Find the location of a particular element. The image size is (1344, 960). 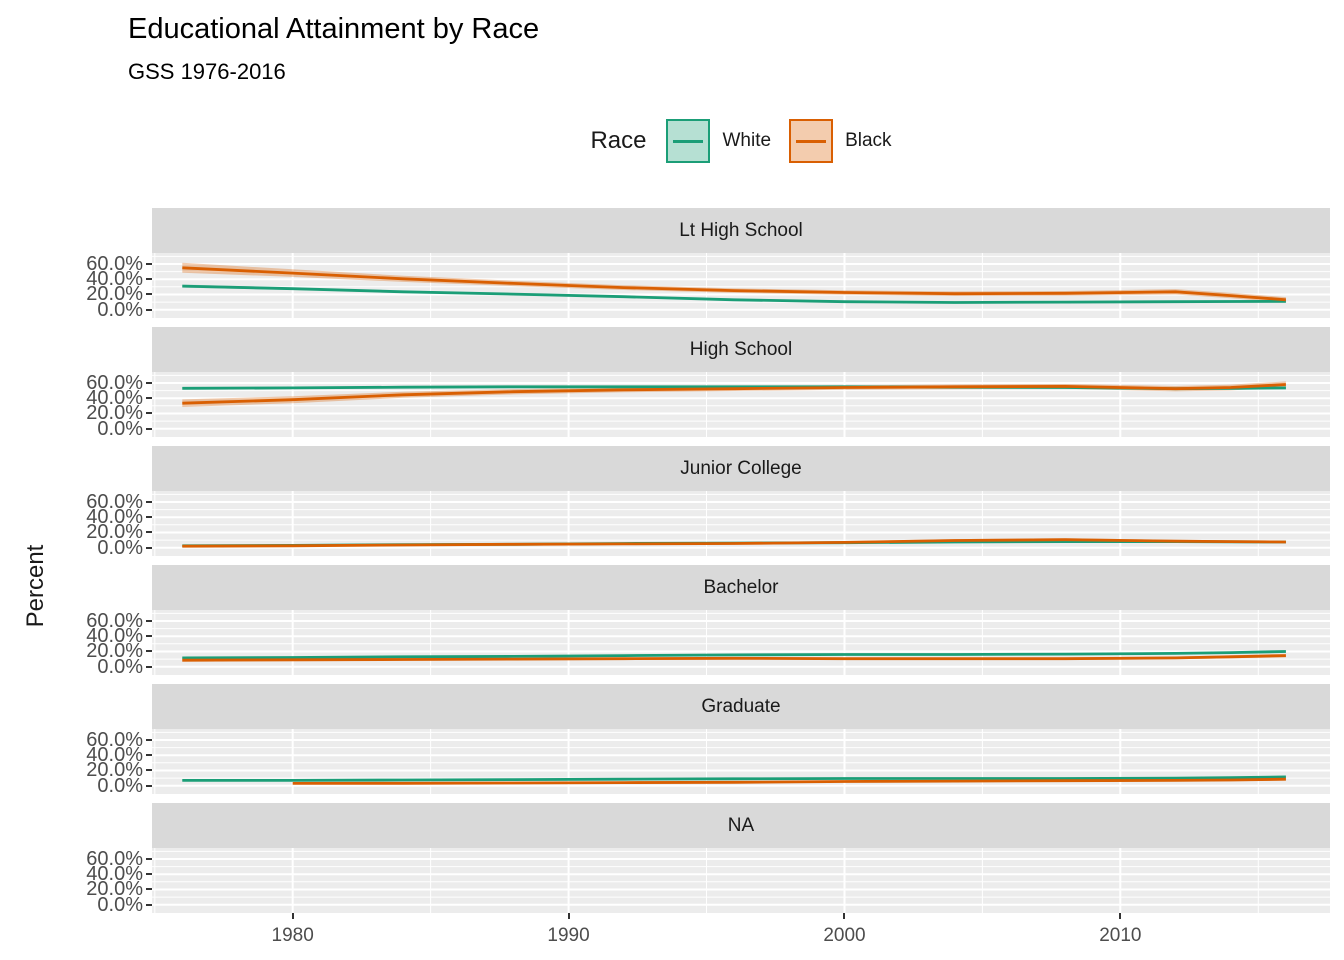

facet-strip: NA is located at coordinates (741, 825).